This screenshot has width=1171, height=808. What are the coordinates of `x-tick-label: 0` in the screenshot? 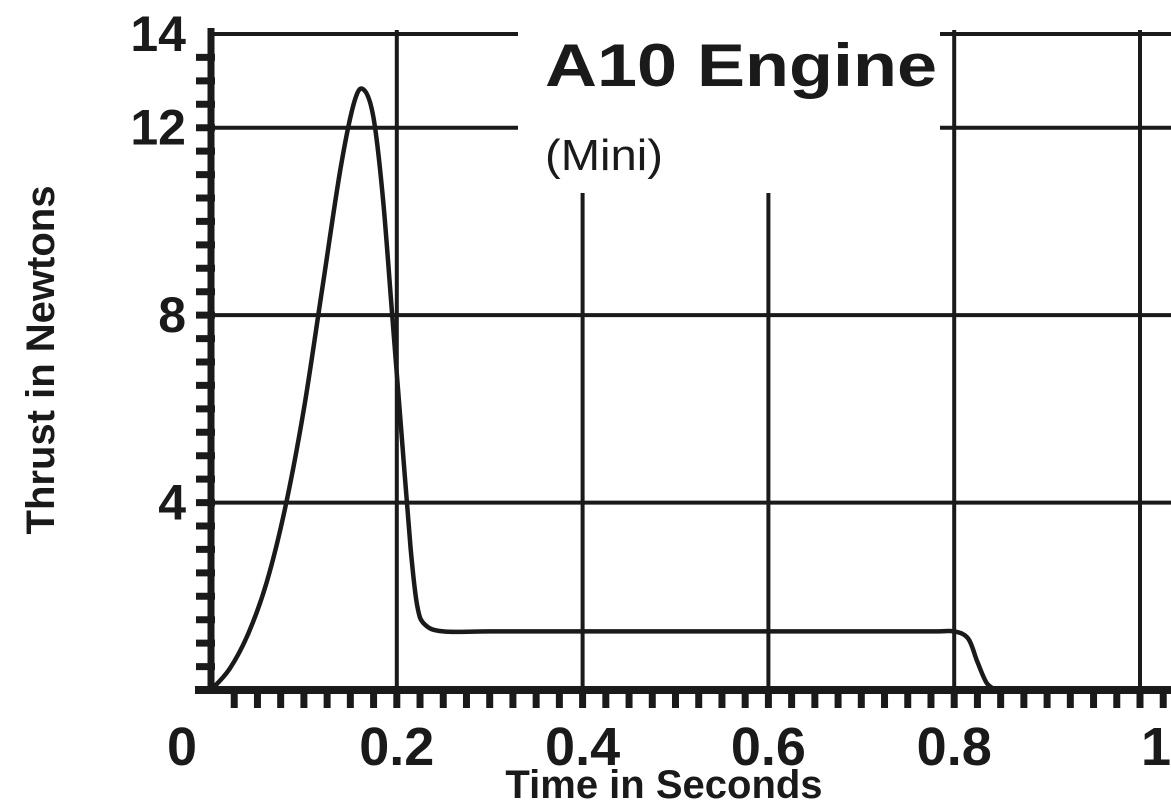 It's located at (182, 747).